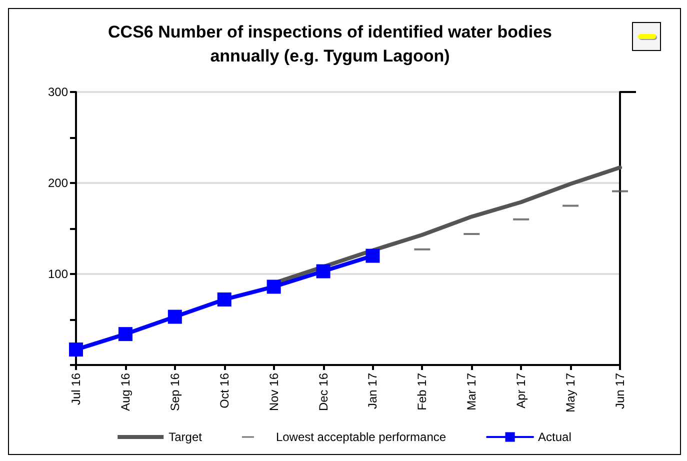 This screenshot has width=687, height=461. I want to click on x-tick-label: Feb 17, so click(422, 391).